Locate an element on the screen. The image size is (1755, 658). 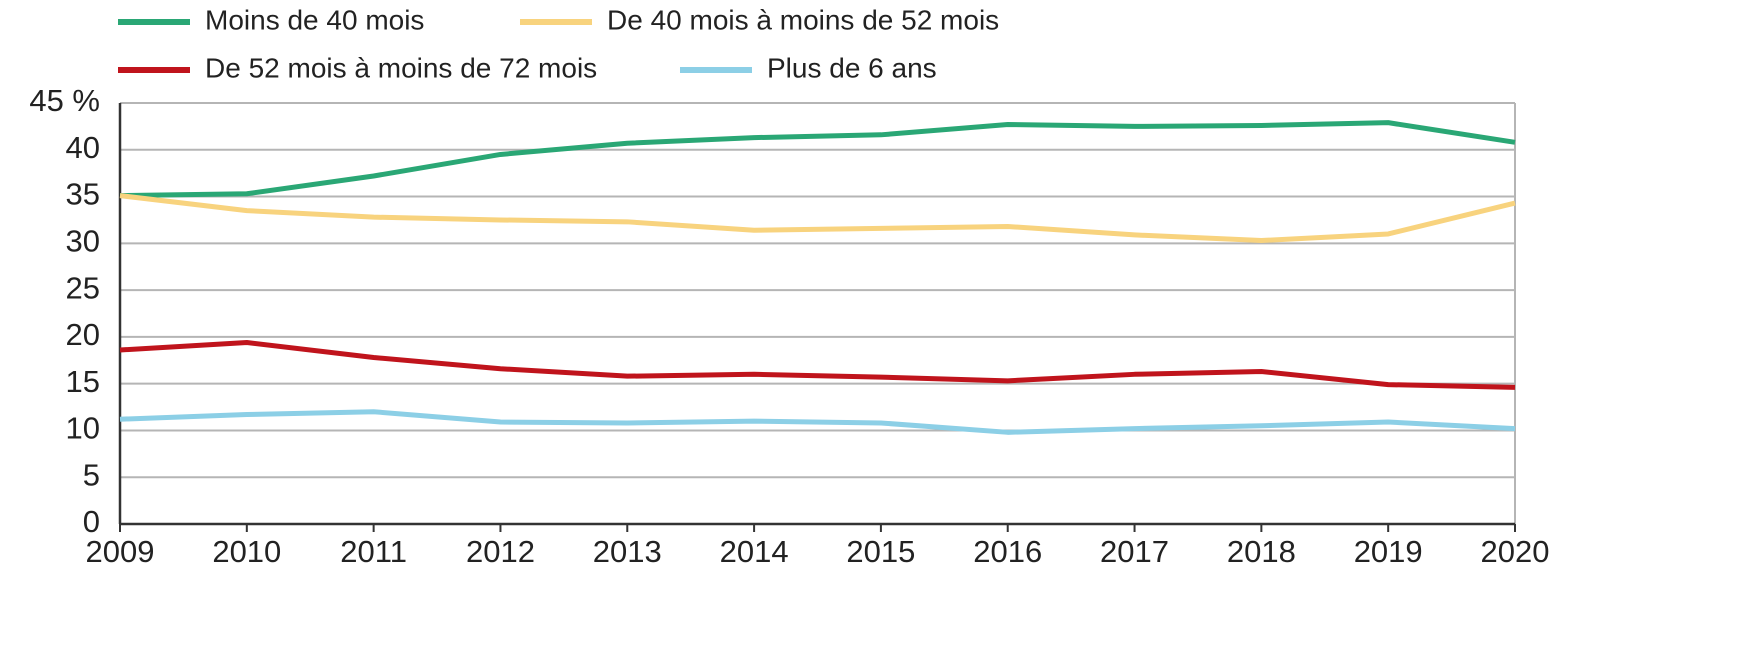
x-tick-label: 2017 is located at coordinates (1134, 551).